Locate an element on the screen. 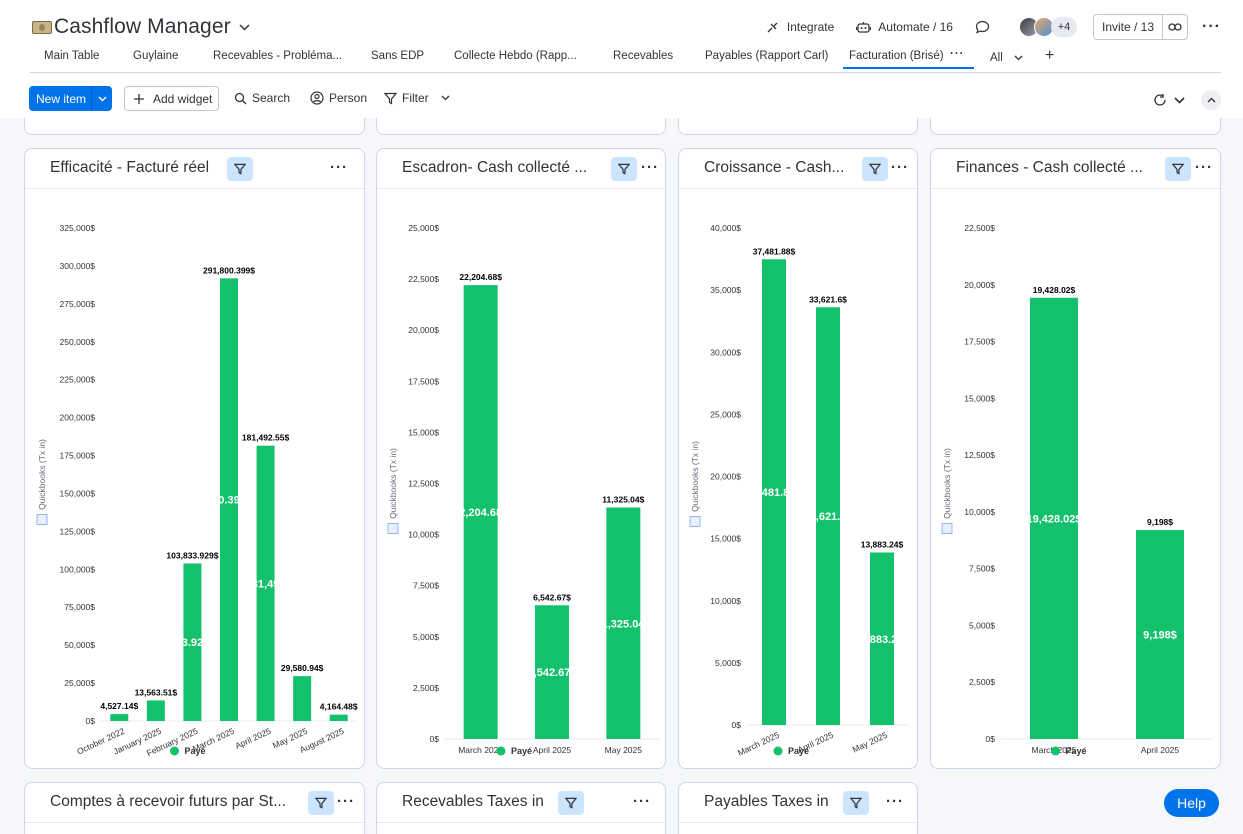 Image resolution: width=1243 pixels, height=834 pixels. quickbooks-icon is located at coordinates (42, 519).